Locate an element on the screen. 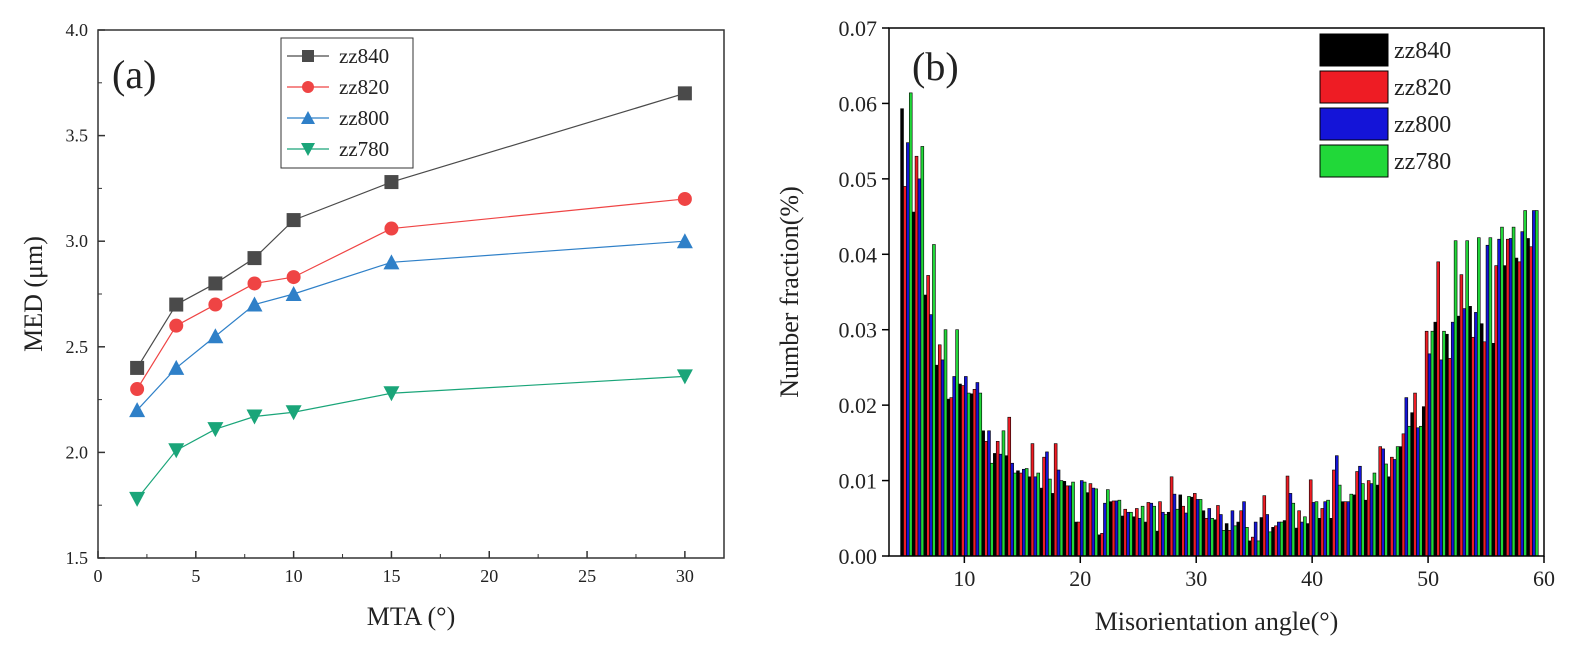 This screenshot has height=655, width=1579. chart-a-x-tick-label: 10 is located at coordinates (294, 576).